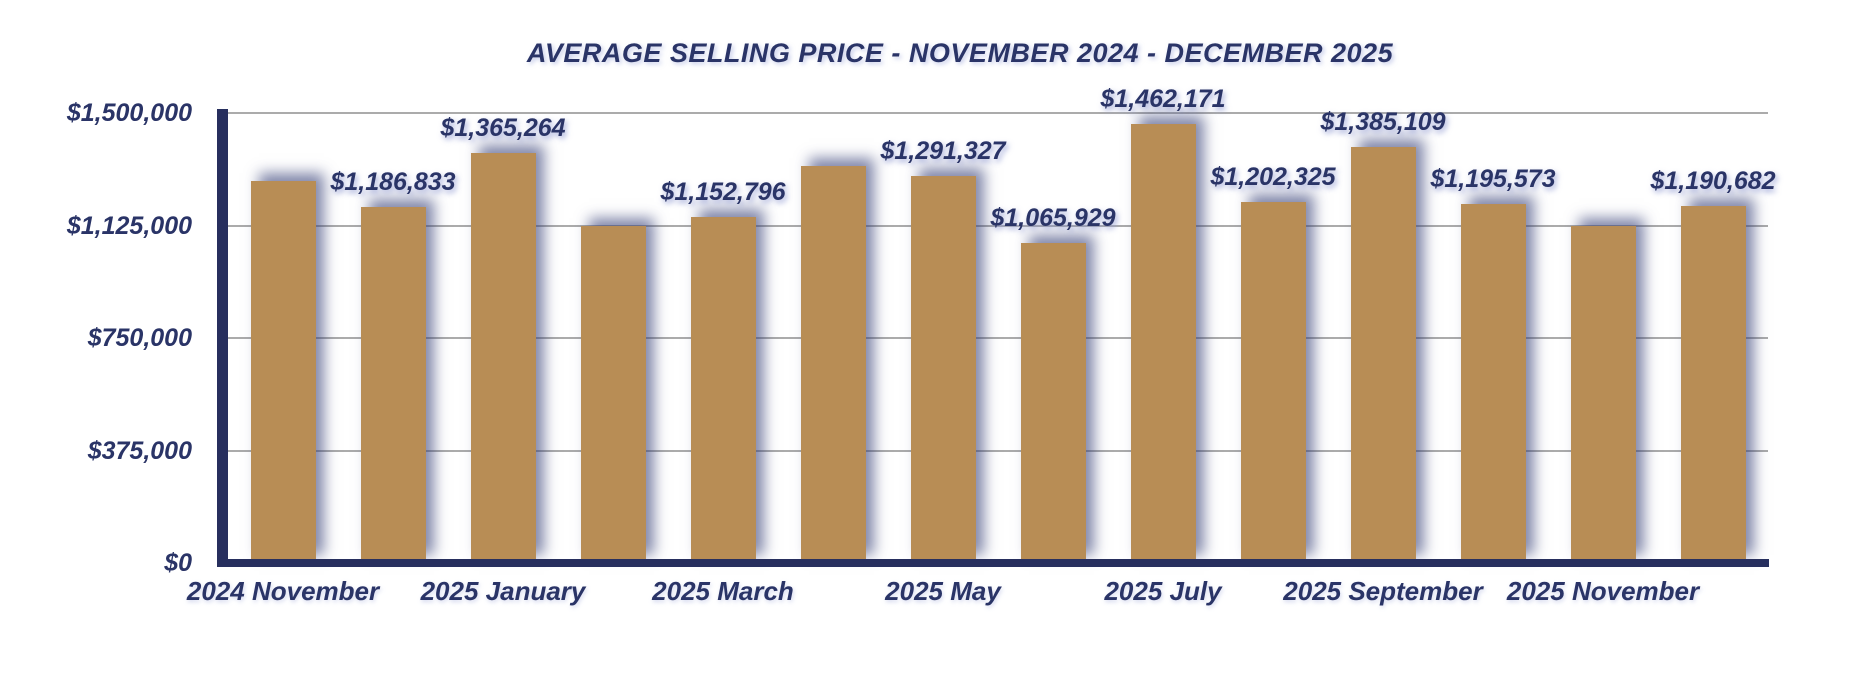 Image resolution: width=1854 pixels, height=690 pixels. I want to click on bar-2025-august, so click(1273, 382).